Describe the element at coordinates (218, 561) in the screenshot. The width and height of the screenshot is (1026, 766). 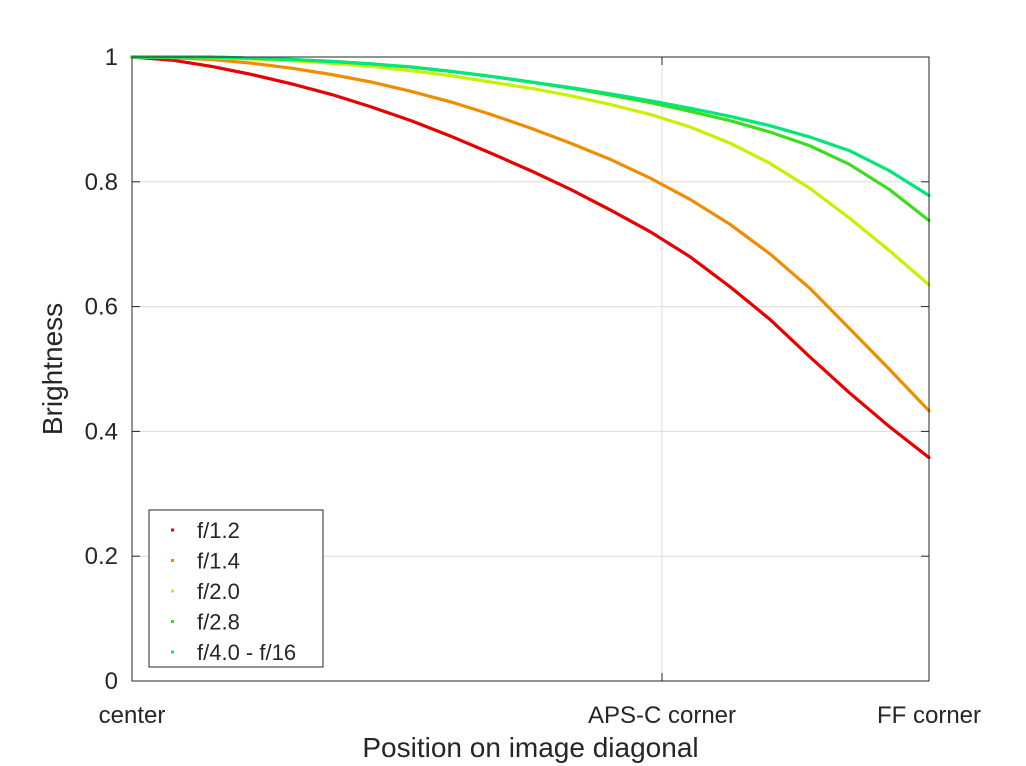
I see `legend-label: f/1.4` at that location.